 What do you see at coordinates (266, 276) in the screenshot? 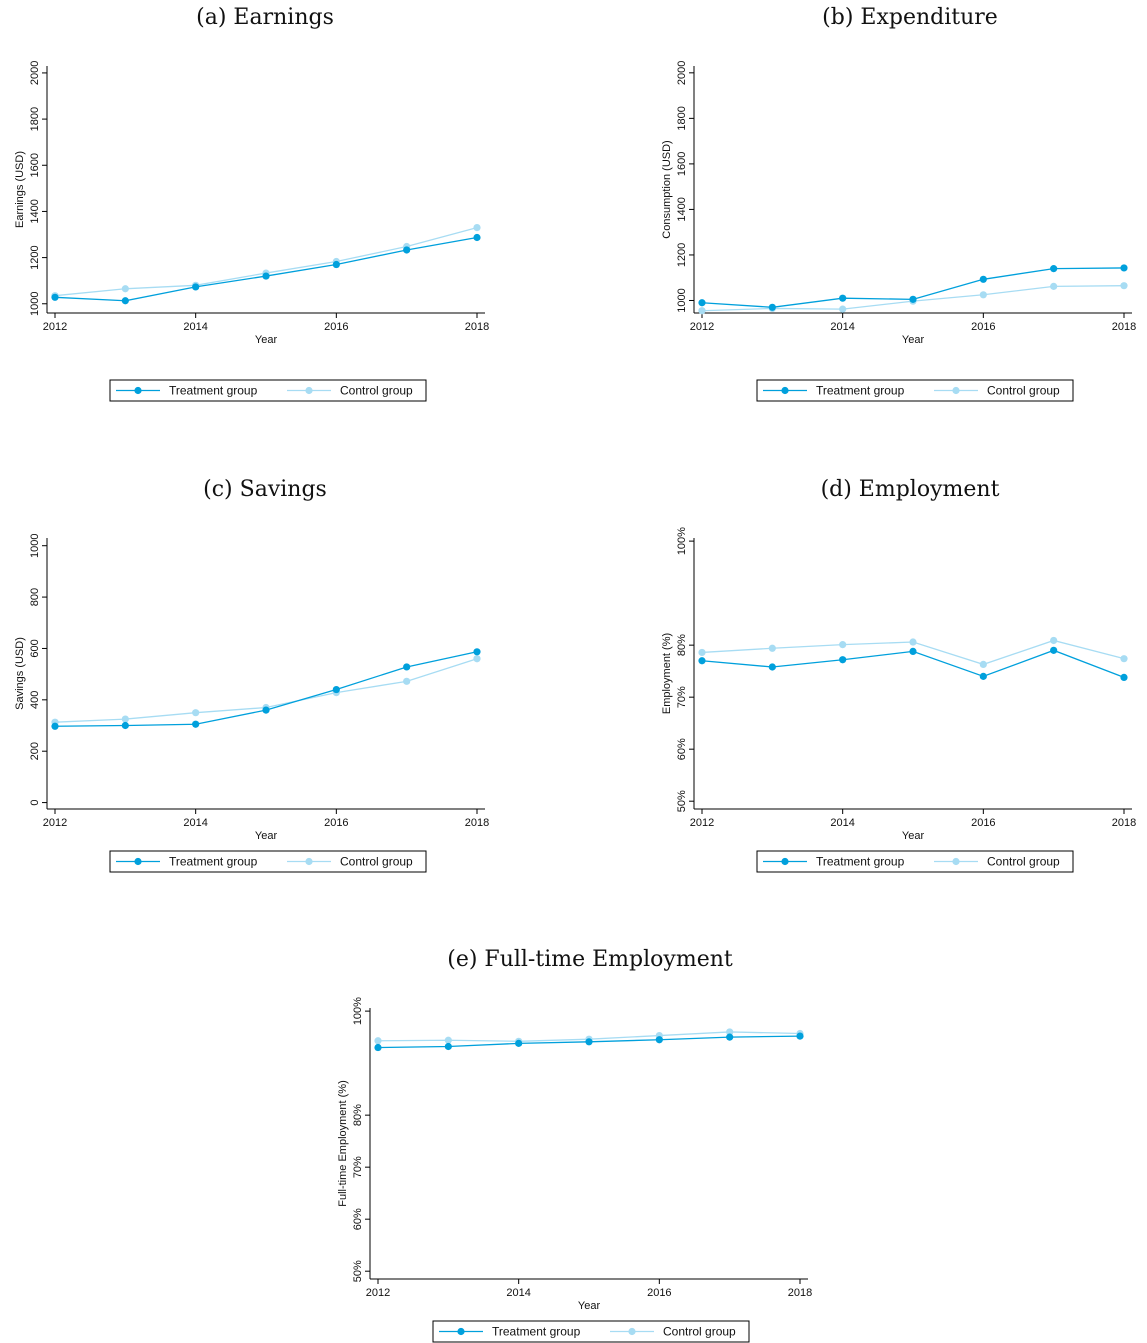
I see `point-a-treatment-2015` at bounding box center [266, 276].